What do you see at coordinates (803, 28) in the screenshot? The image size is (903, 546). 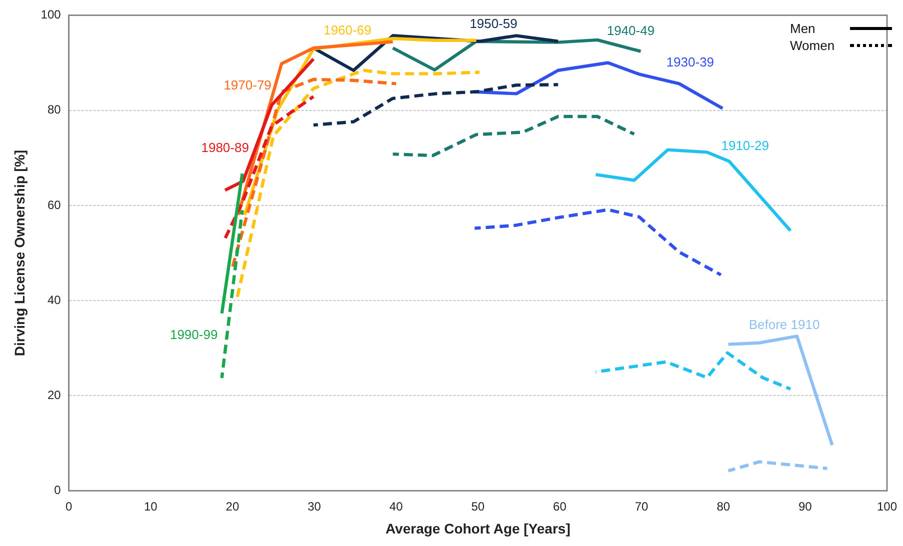 I see `annotation: Men` at bounding box center [803, 28].